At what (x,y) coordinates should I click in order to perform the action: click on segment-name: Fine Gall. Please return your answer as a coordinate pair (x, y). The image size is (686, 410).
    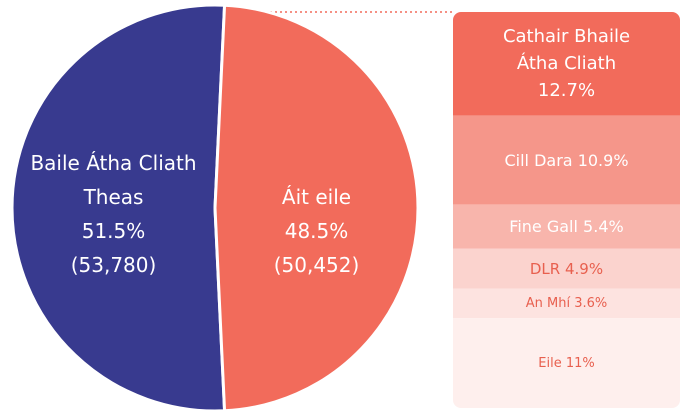
    Looking at the image, I should click on (543, 227).